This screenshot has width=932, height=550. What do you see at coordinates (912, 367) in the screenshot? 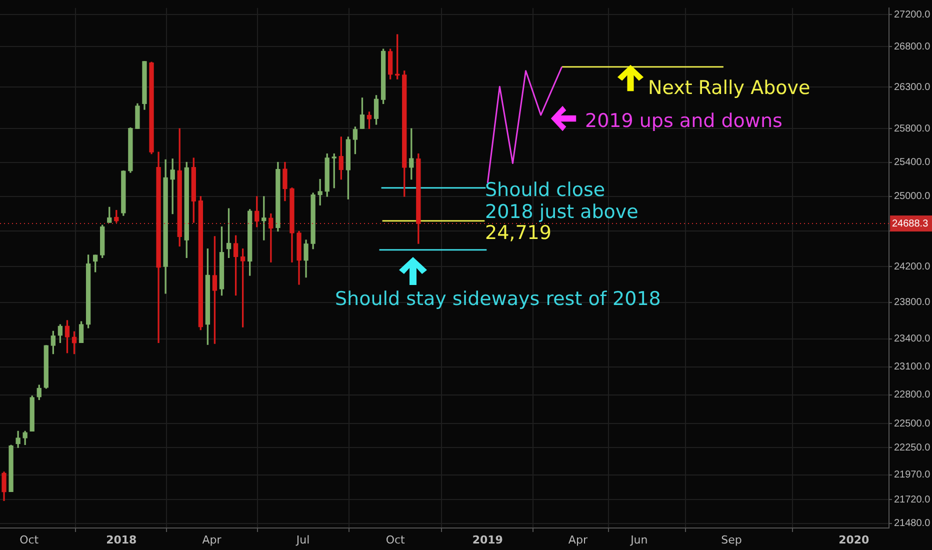
I see `y-tick-label: 23100.0` at bounding box center [912, 367].